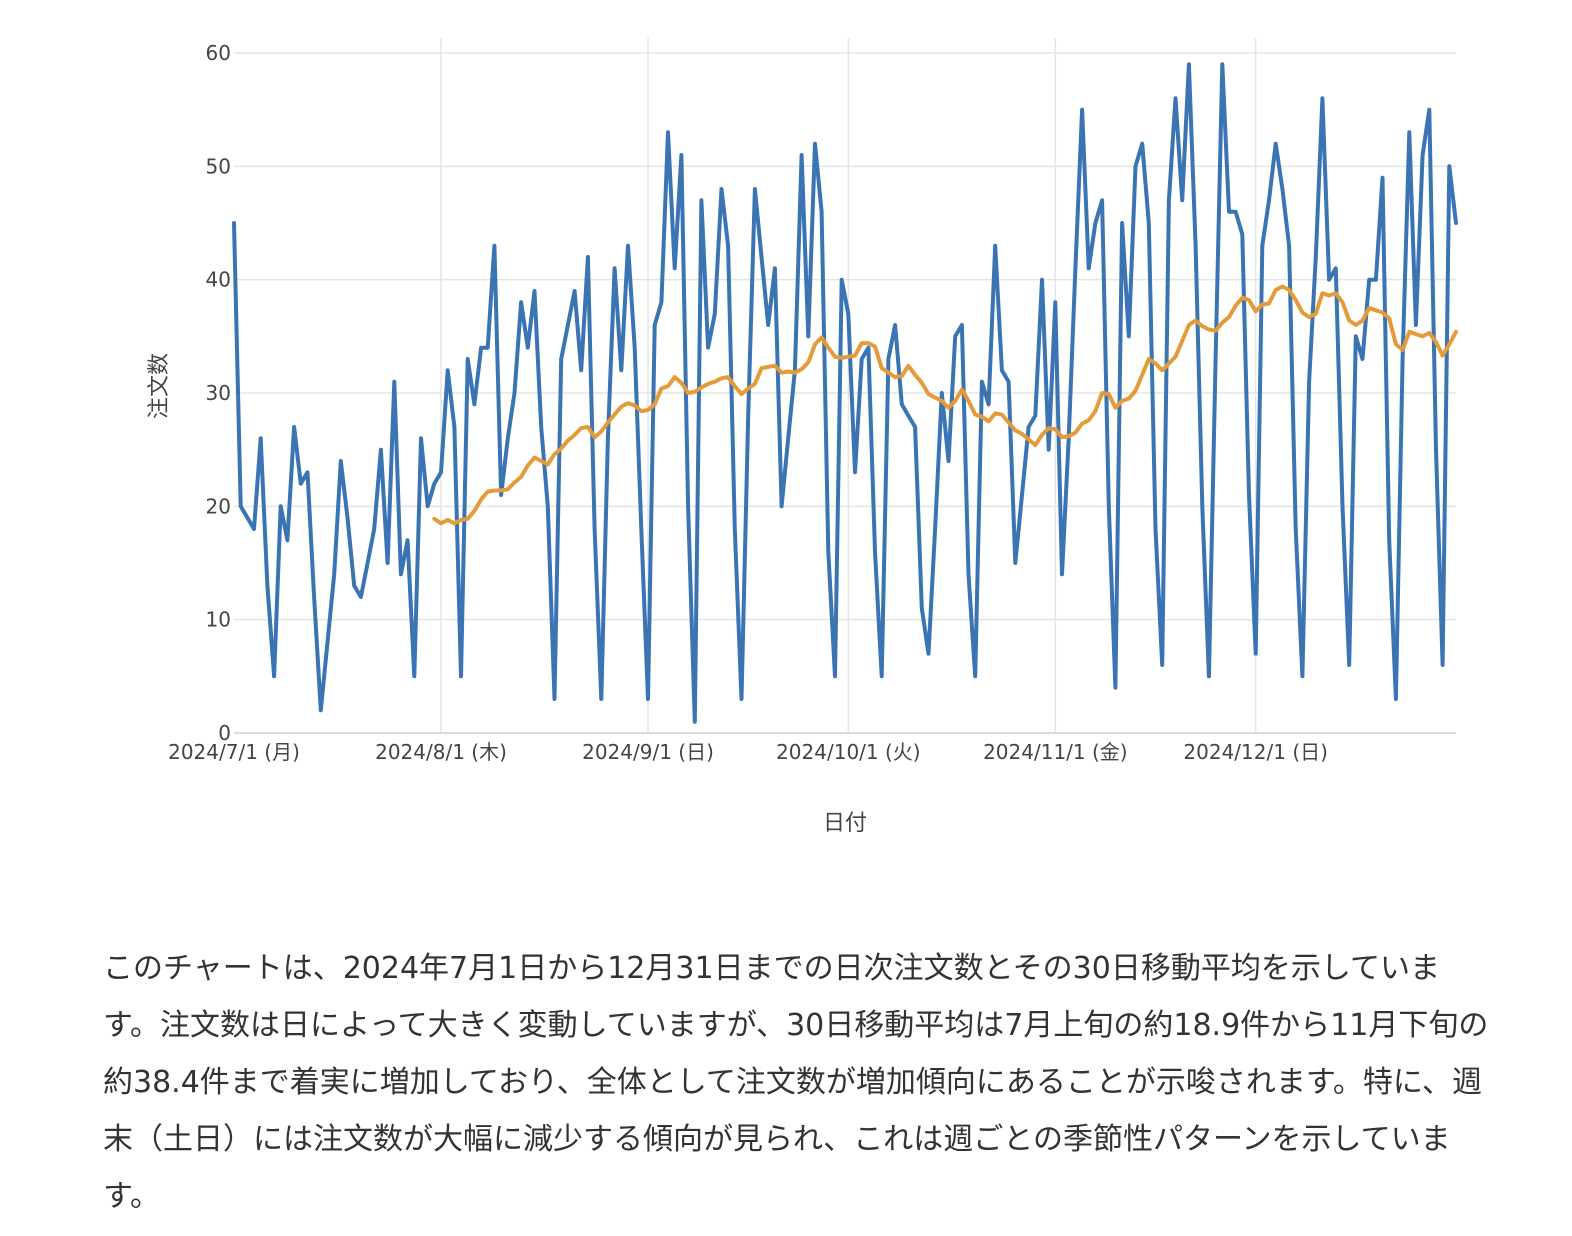  I want to click on y-tick-label: 40, so click(218, 280).